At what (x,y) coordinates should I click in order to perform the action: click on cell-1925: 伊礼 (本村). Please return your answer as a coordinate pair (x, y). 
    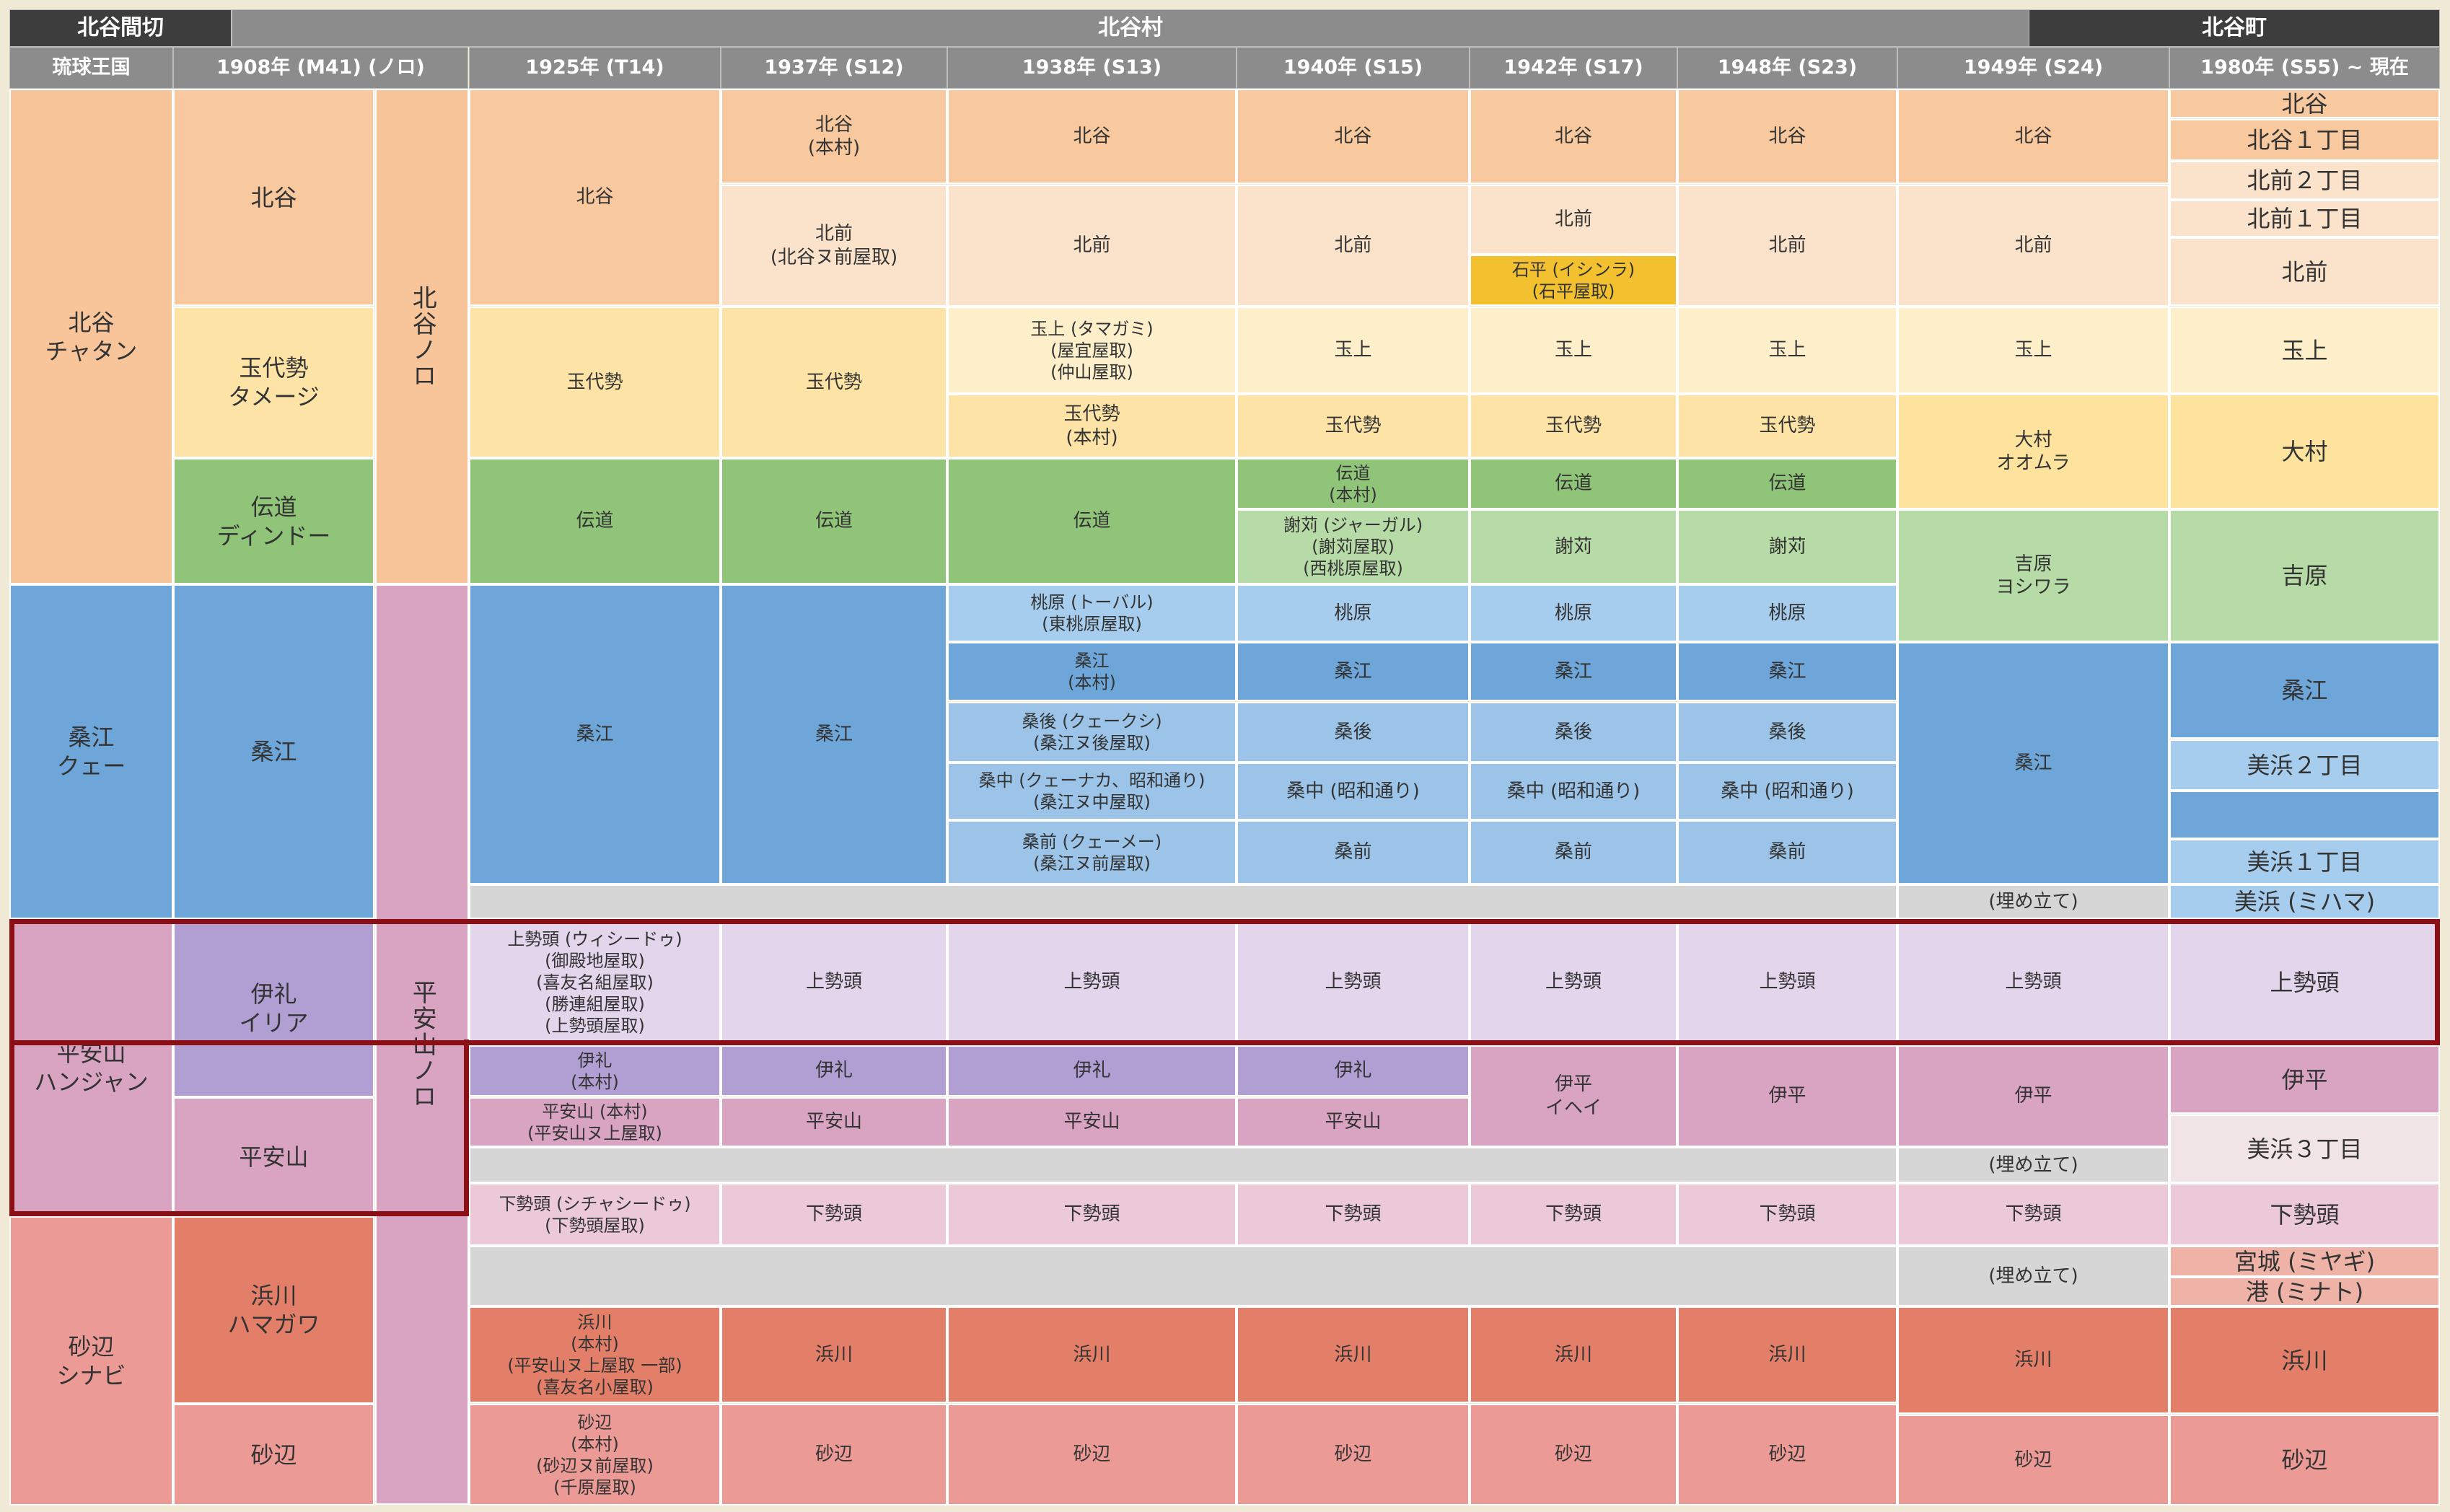
    Looking at the image, I should click on (595, 1070).